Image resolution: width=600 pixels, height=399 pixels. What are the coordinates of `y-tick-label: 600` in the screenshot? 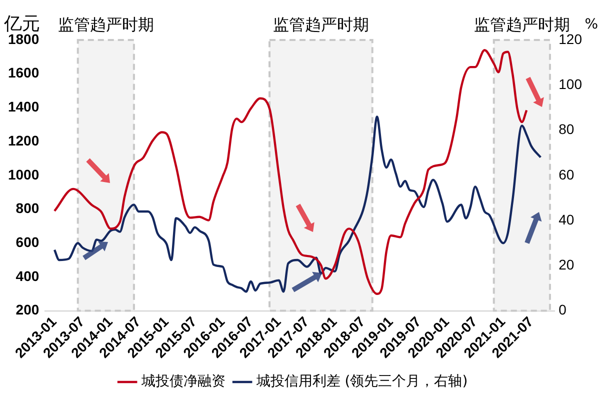 It's located at (28, 242).